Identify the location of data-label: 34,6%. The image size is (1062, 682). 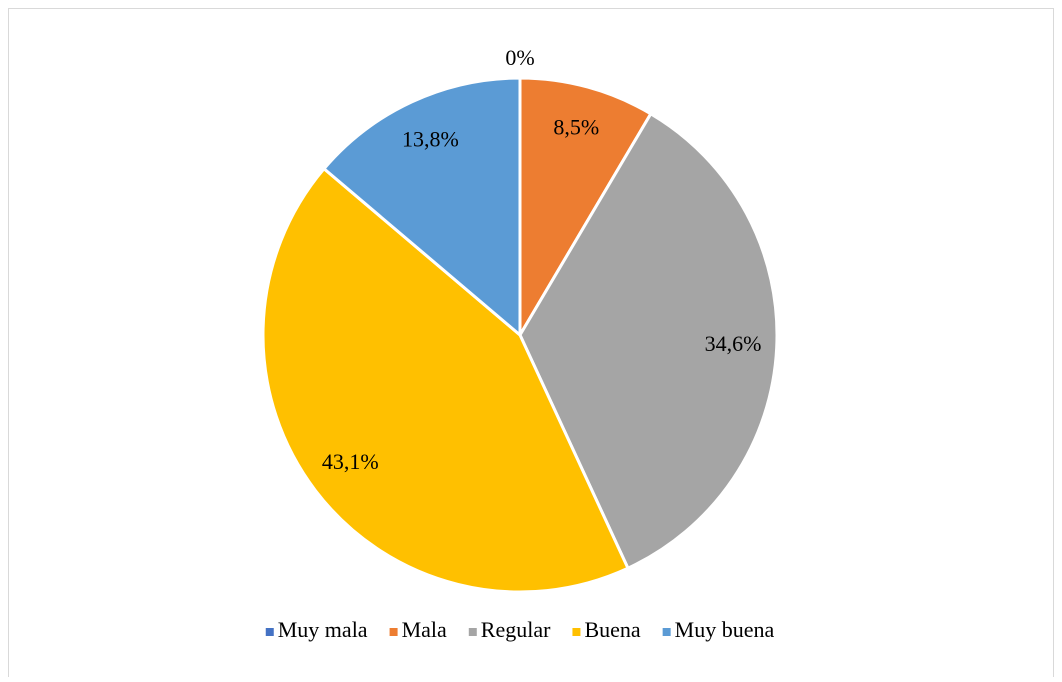
(733, 343).